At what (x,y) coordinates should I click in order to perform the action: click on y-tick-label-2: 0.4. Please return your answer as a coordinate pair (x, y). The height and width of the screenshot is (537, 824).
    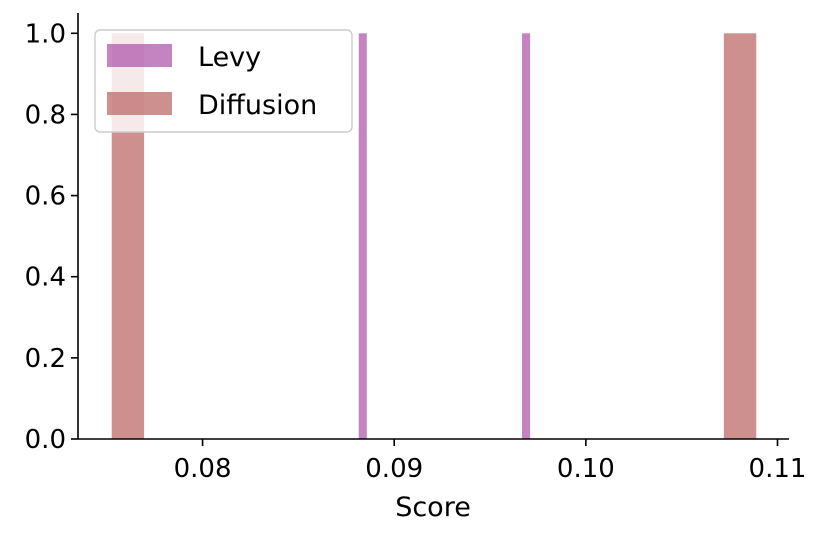
    Looking at the image, I should click on (45, 278).